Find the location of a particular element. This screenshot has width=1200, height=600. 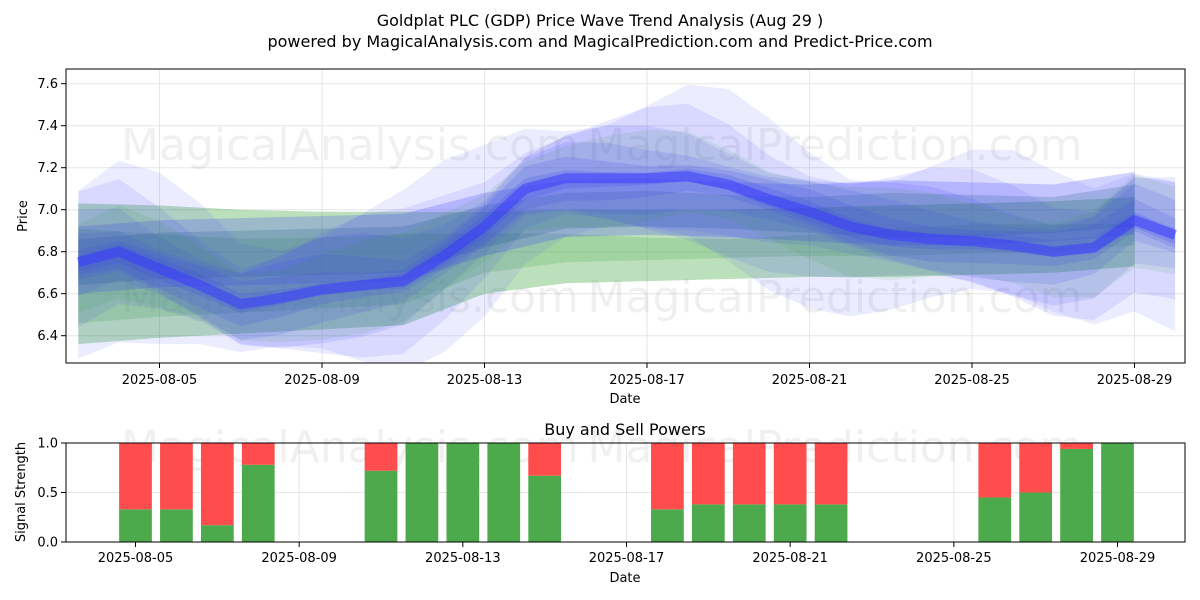

price-y-tick-label: 6.4 is located at coordinates (47, 336).